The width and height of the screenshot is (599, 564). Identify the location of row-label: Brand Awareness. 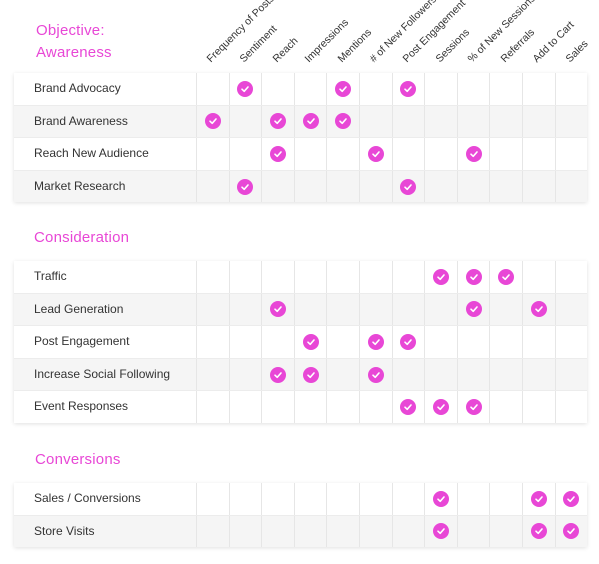
(81, 120).